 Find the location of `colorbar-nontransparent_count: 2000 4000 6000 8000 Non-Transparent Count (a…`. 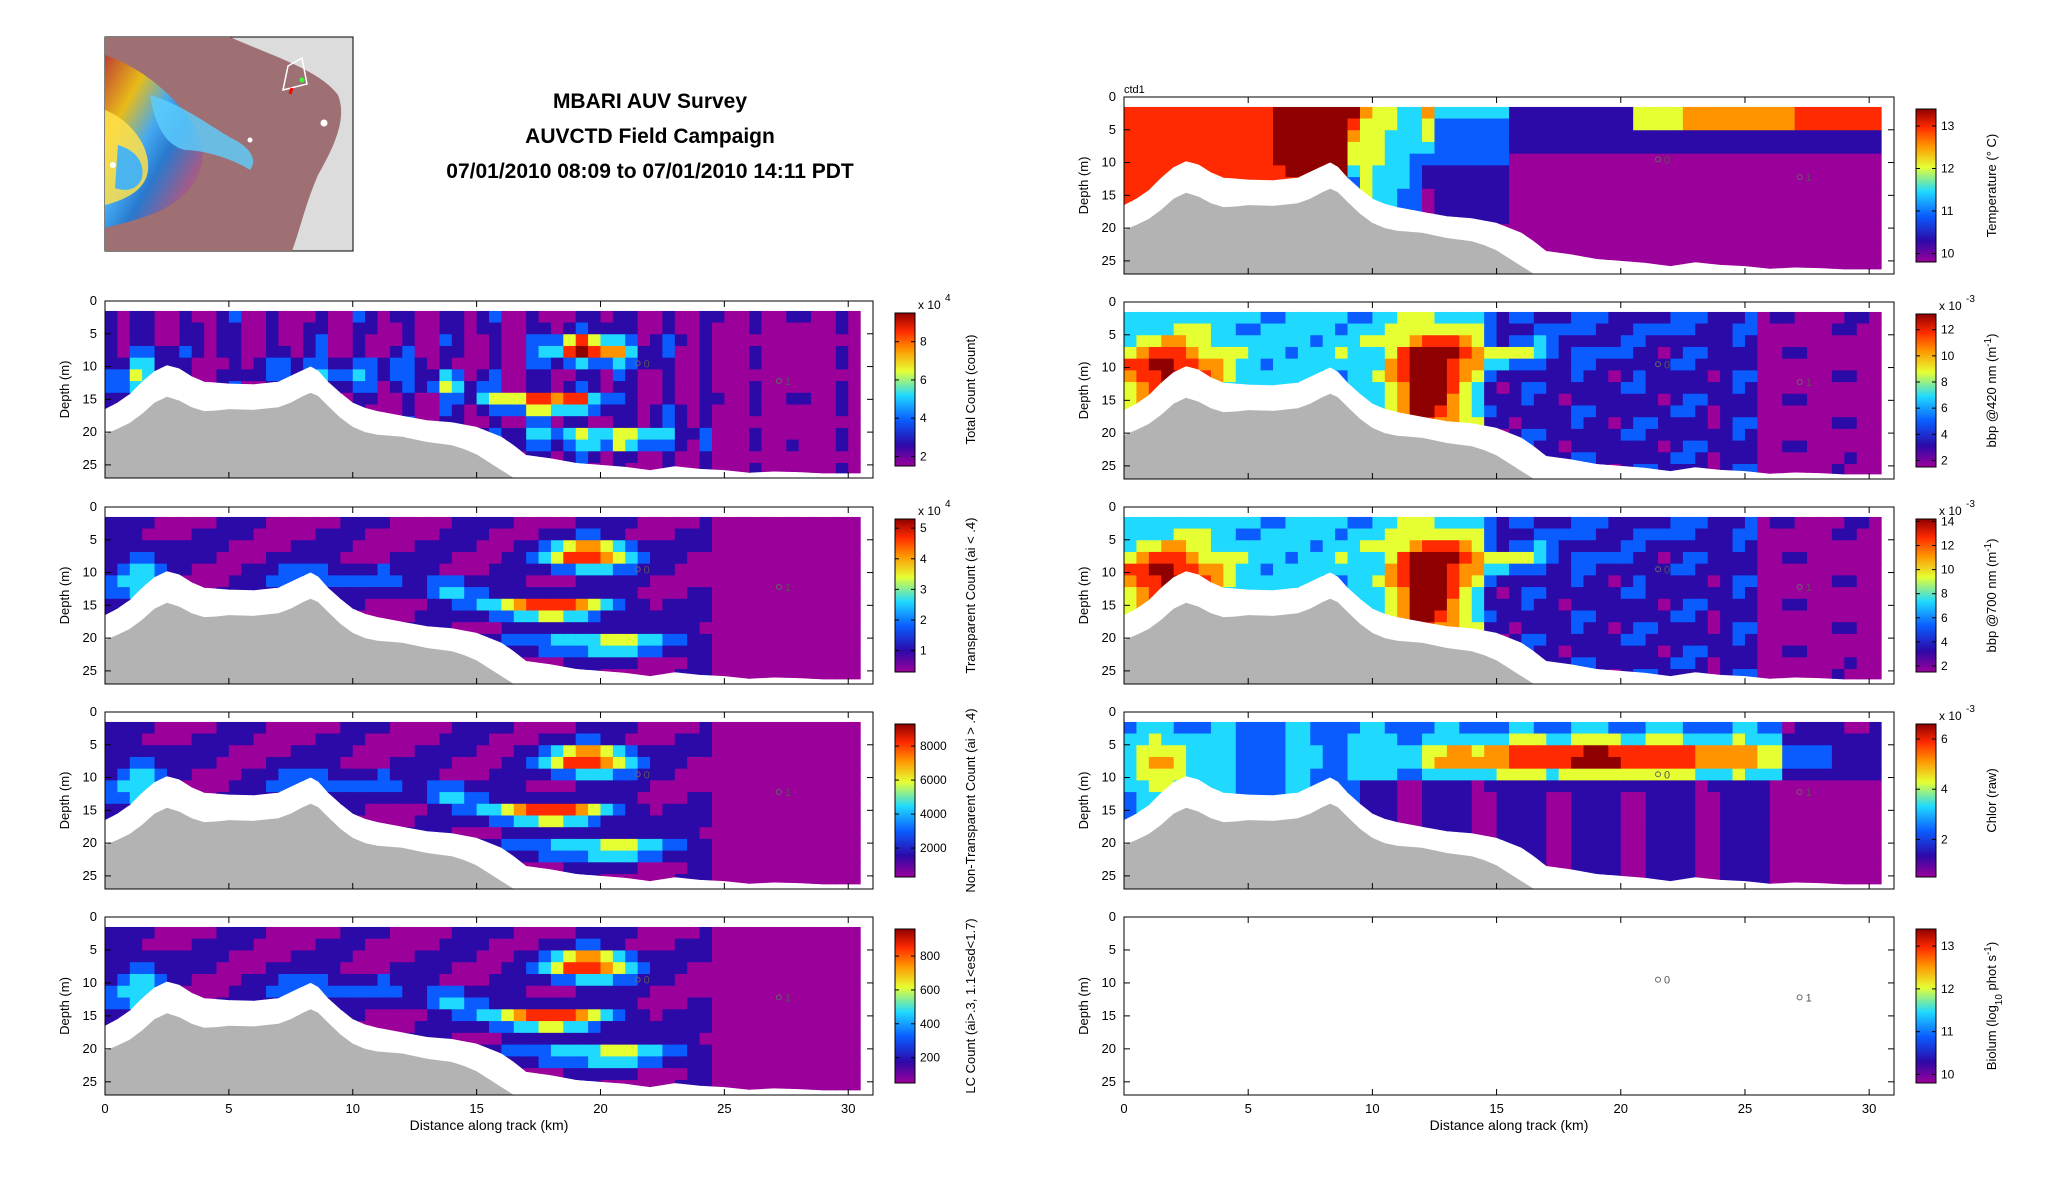

colorbar-nontransparent_count: 2000 4000 6000 8000 Non-Transparent Count (a… is located at coordinates (936, 800).